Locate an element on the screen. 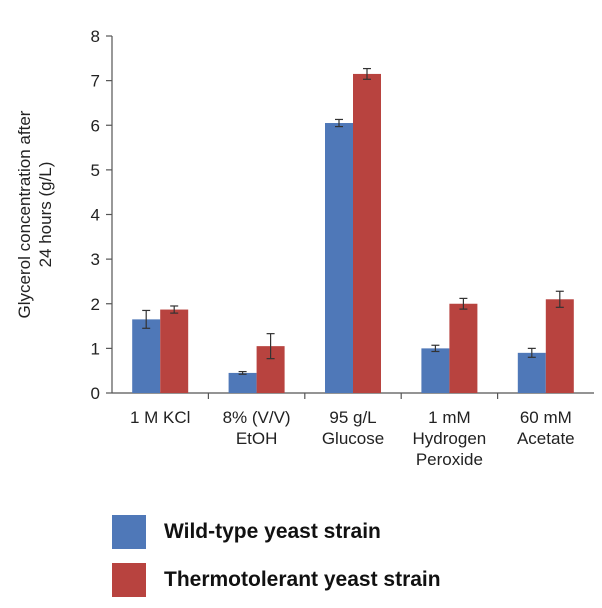  y-tick-label-8: 8 is located at coordinates (95, 36).